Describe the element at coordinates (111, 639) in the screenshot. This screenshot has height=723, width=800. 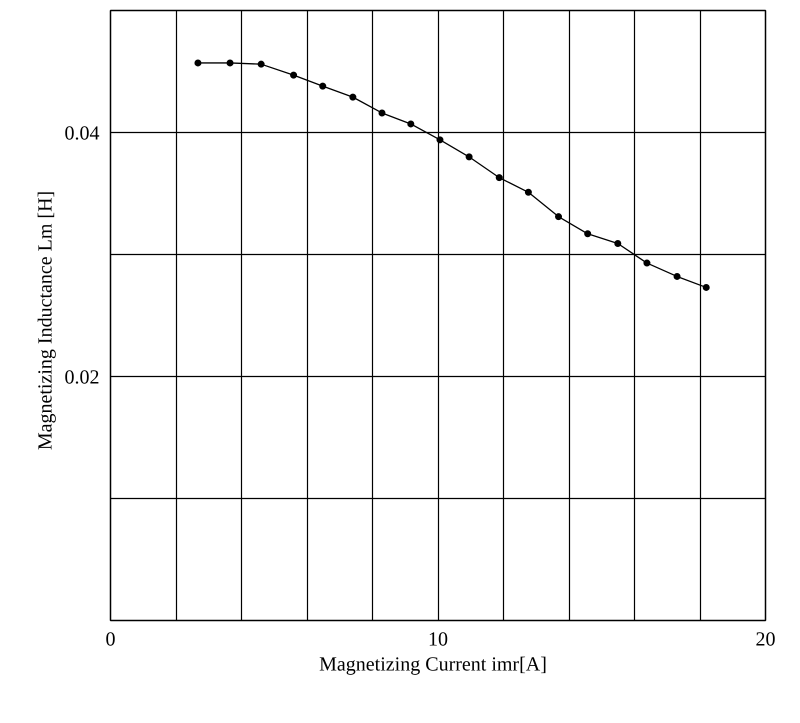
I see `x-tick-label: 0` at that location.